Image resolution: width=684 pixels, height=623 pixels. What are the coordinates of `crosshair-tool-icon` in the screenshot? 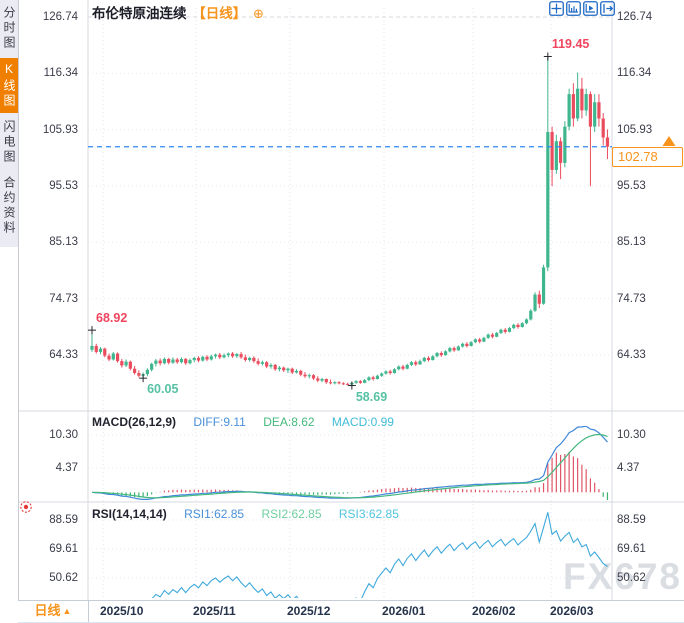 It's located at (556, 8).